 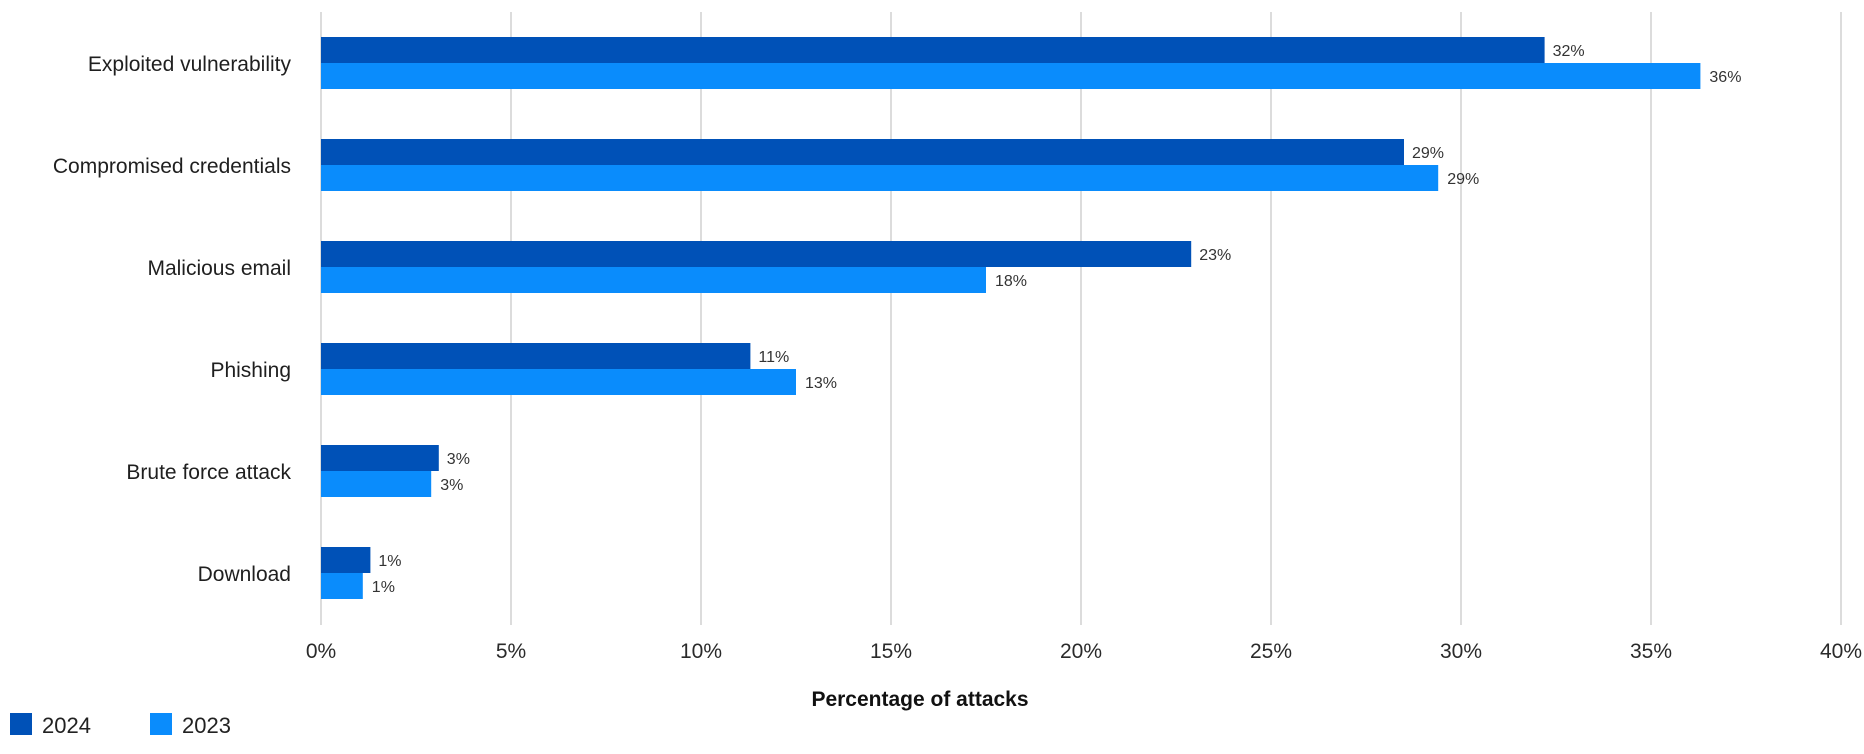 I want to click on data-label-2023-download: 1%, so click(x=383, y=587).